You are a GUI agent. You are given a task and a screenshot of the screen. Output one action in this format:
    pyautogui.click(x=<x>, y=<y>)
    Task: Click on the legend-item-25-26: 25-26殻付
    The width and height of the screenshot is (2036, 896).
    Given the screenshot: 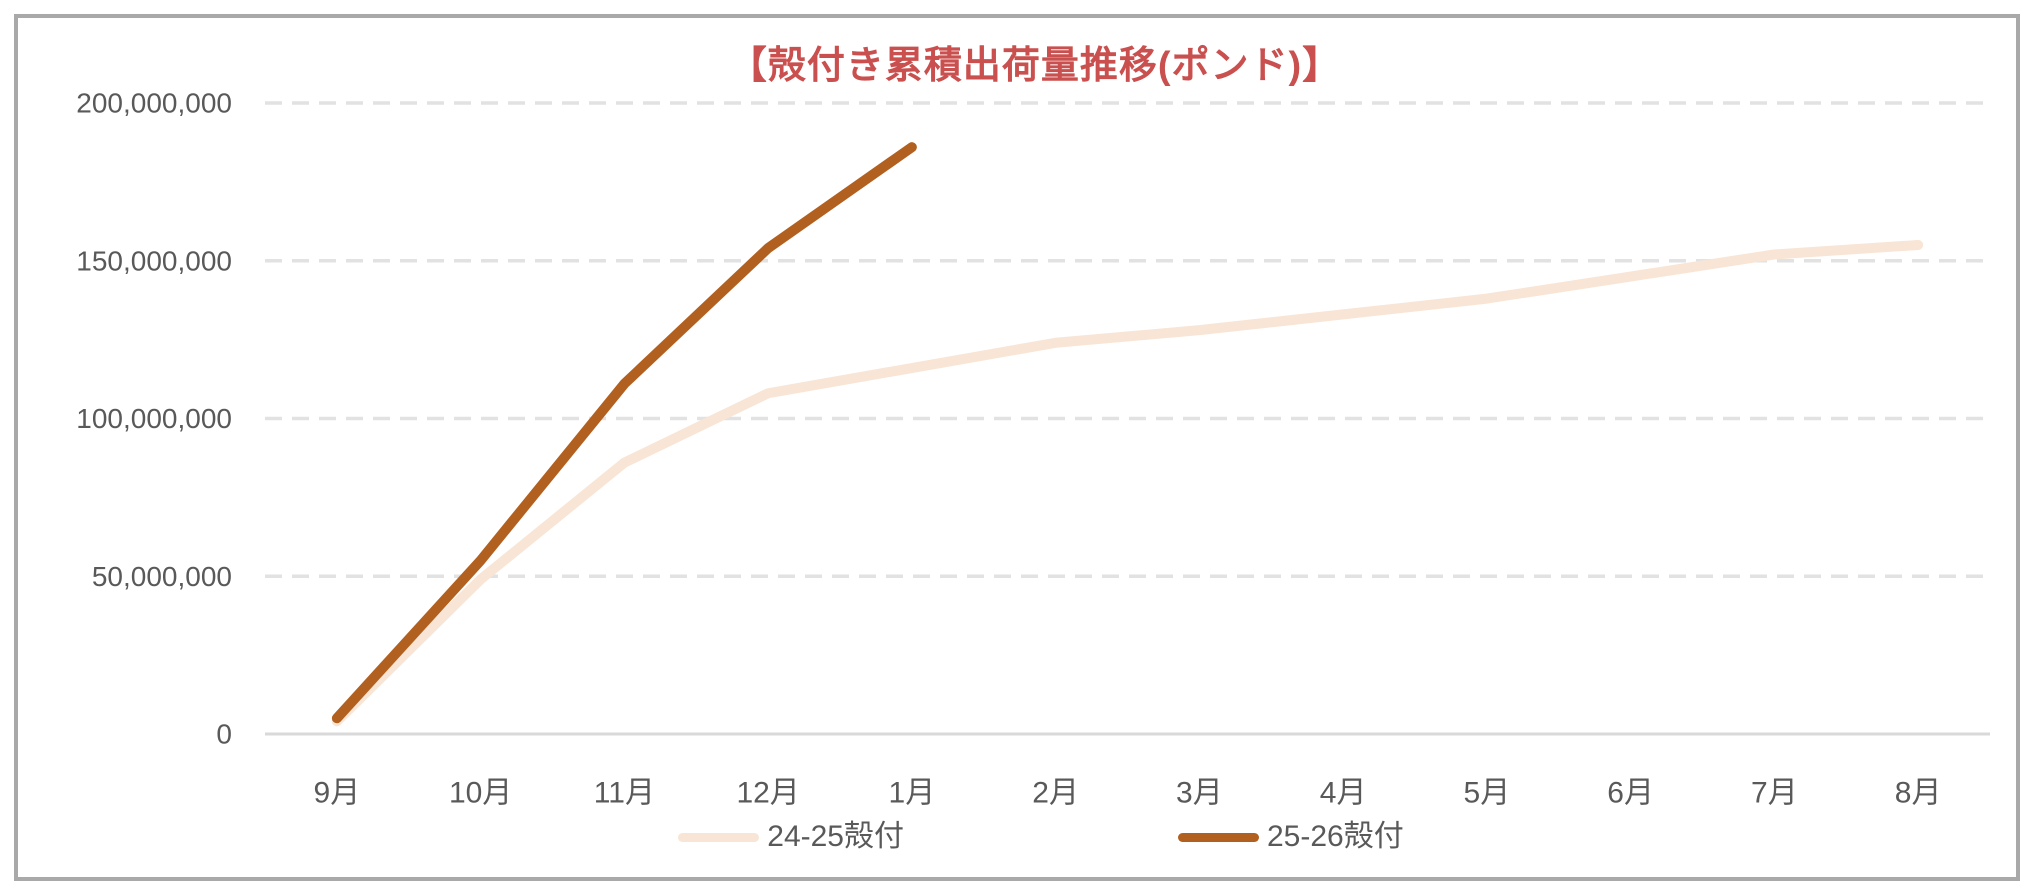 What is the action you would take?
    pyautogui.click(x=1291, y=837)
    